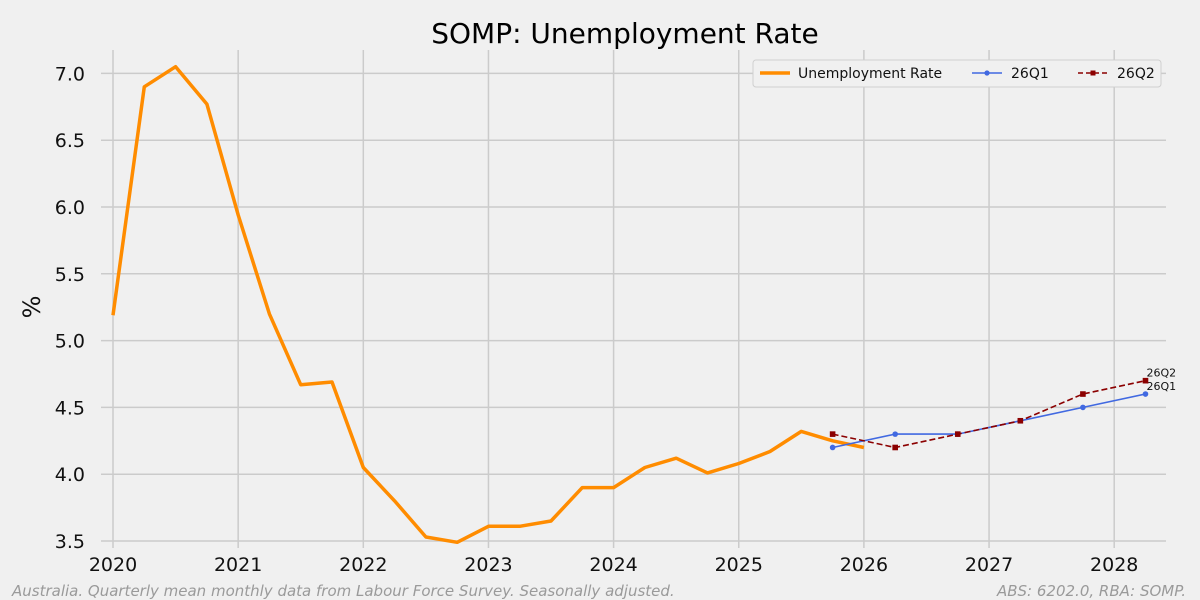 This screenshot has width=1200, height=600. I want to click on end-label-26q1: 26Q1, so click(1161, 386).